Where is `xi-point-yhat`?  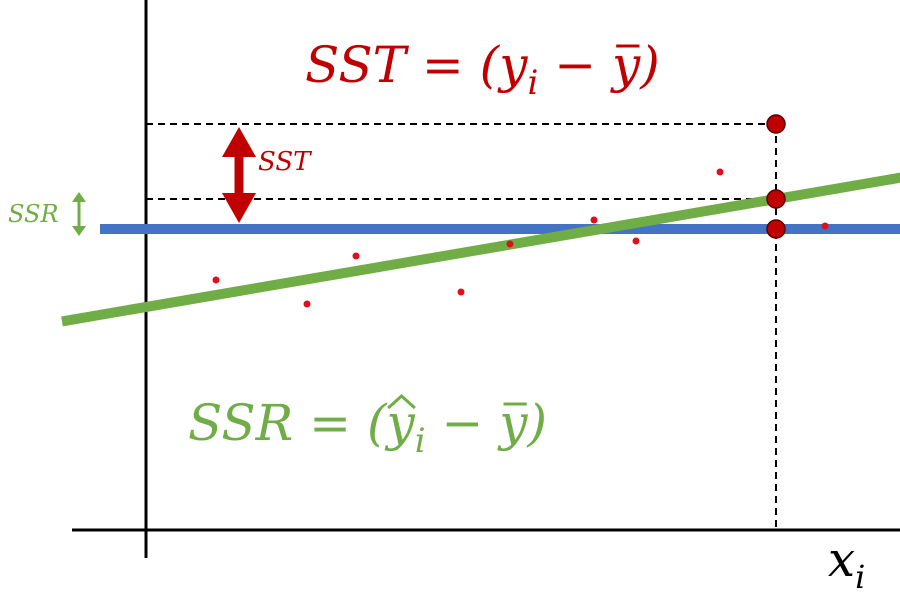 xi-point-yhat is located at coordinates (776, 199).